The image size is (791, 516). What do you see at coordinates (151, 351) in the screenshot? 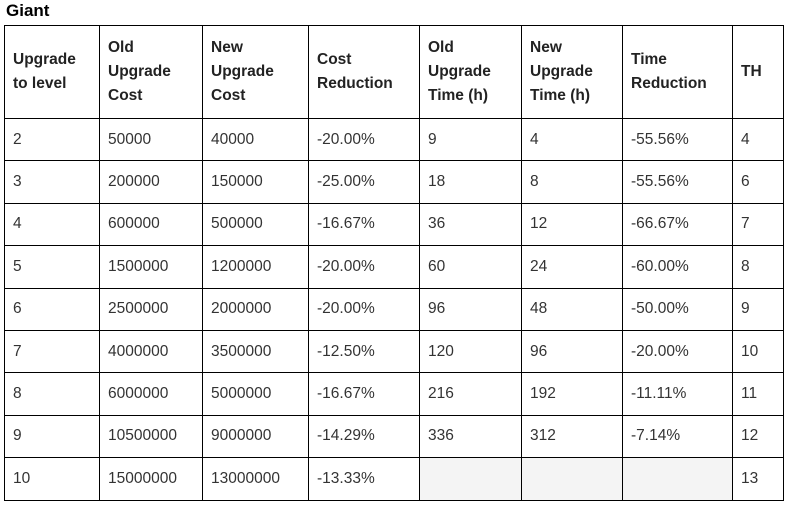
I see `table-cell: 4000000` at bounding box center [151, 351].